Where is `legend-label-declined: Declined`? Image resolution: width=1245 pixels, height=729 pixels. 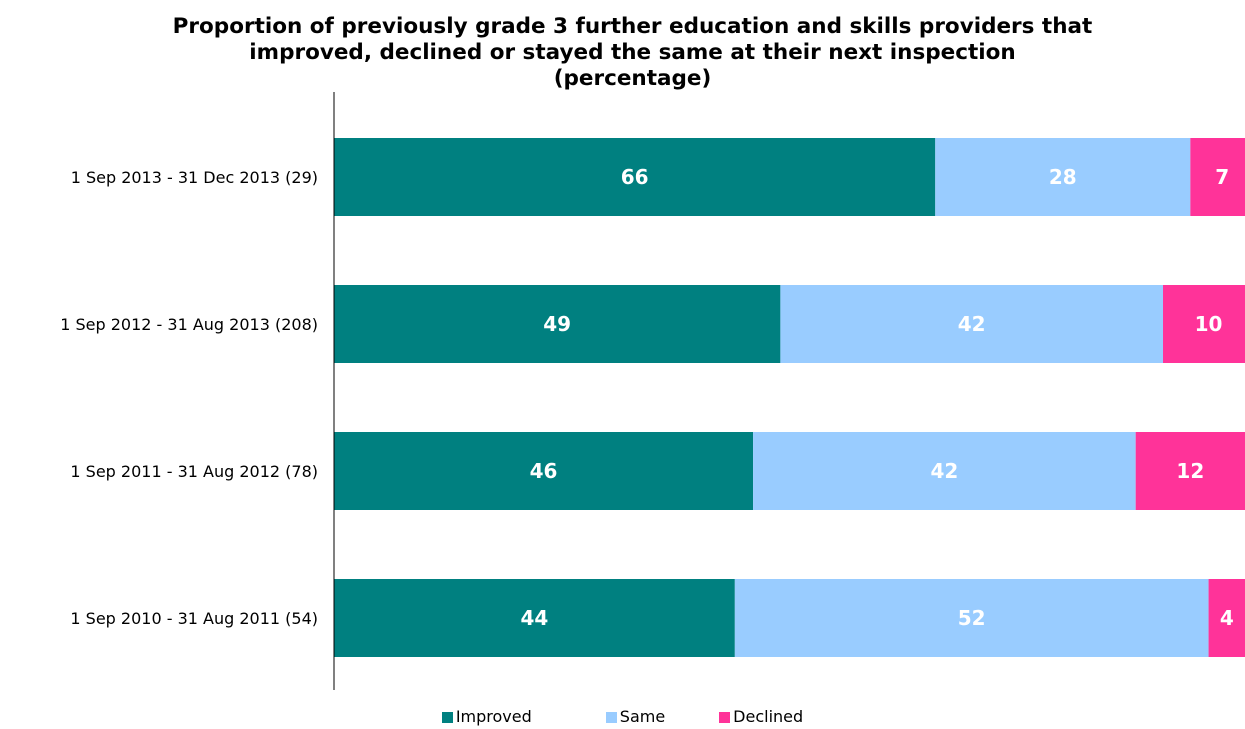 legend-label-declined: Declined is located at coordinates (768, 716).